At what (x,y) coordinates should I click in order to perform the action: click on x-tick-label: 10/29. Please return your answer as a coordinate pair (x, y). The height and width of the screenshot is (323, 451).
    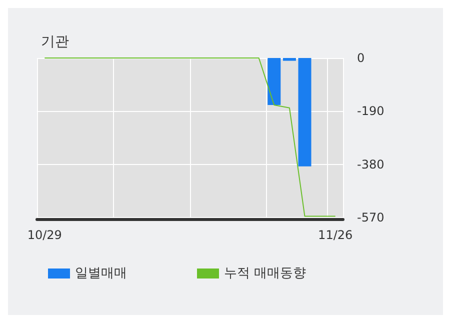
    Looking at the image, I should click on (44, 235).